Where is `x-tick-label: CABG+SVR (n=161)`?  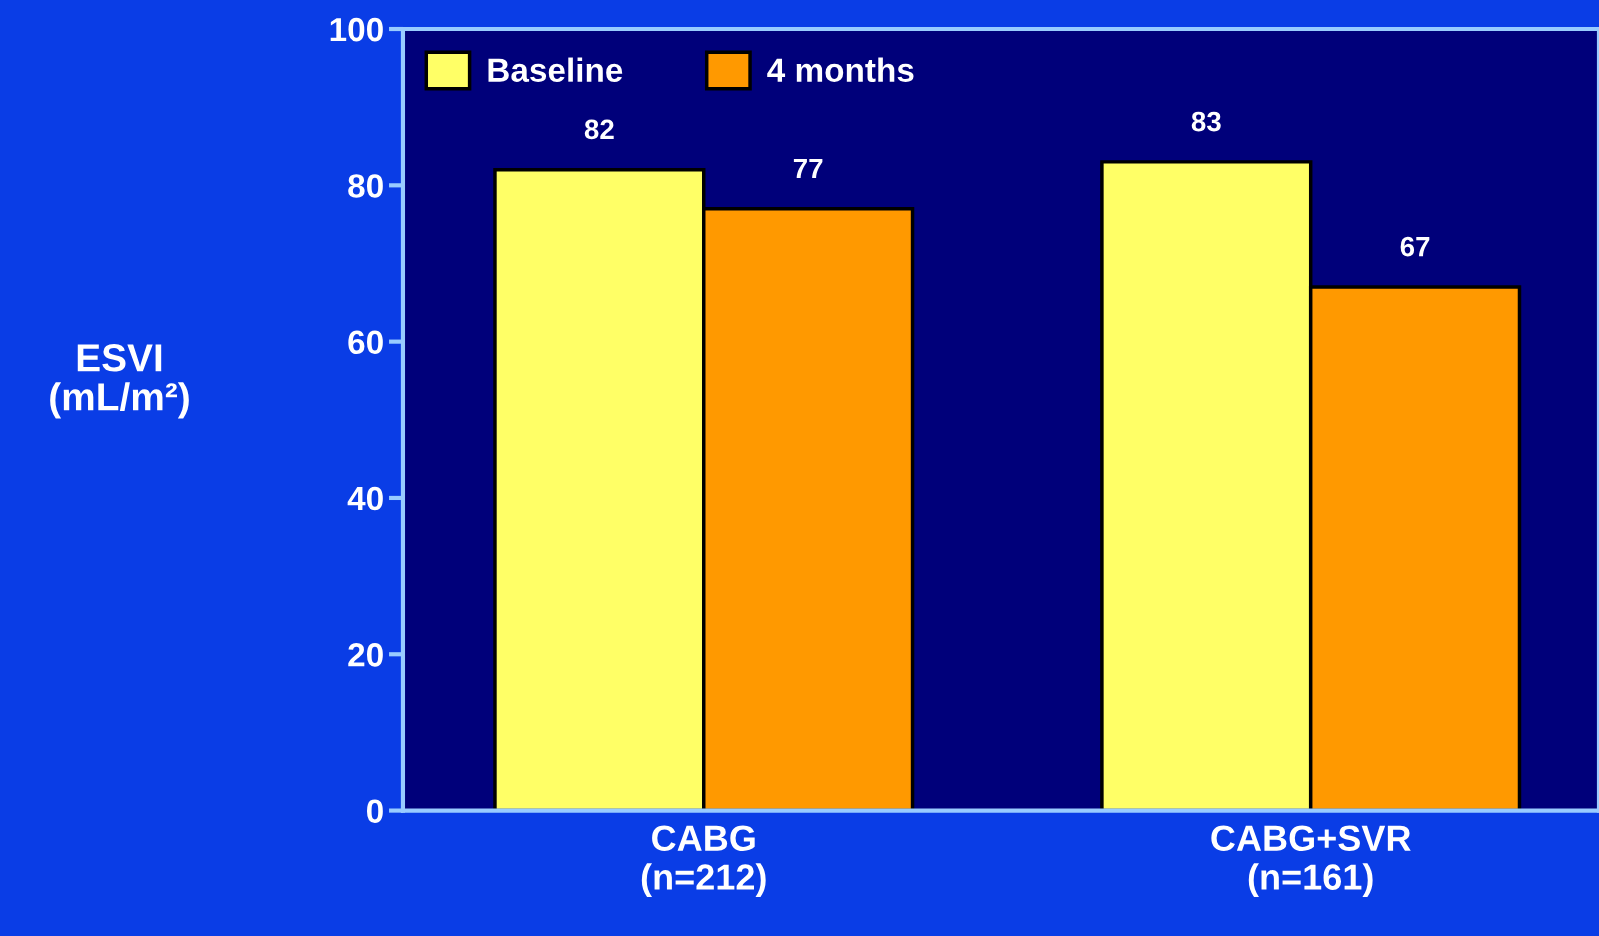
x-tick-label: CABG+SVR (n=161) is located at coordinates (1311, 861).